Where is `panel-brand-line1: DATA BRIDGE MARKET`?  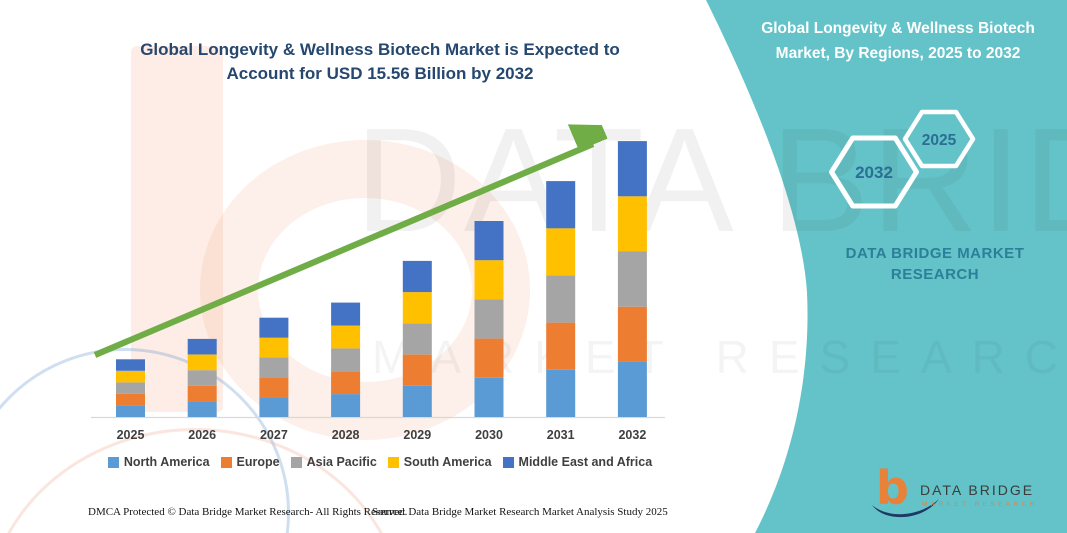
panel-brand-line1: DATA BRIDGE MARKET is located at coordinates (935, 253).